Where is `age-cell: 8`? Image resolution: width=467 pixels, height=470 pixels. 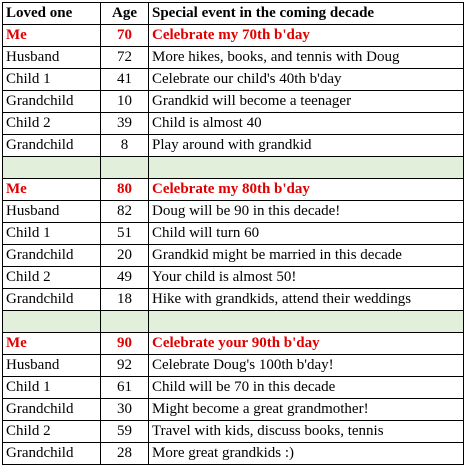
age-cell: 8 is located at coordinates (124, 145).